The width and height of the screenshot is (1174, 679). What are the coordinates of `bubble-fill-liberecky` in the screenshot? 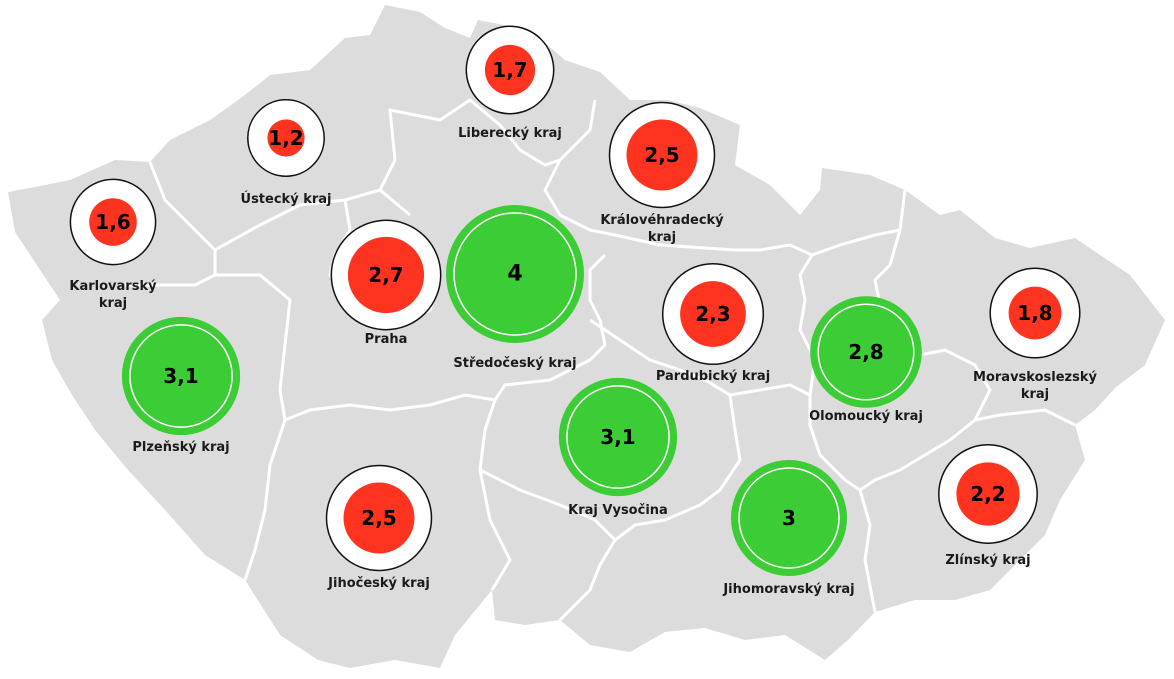 It's located at (510, 70).